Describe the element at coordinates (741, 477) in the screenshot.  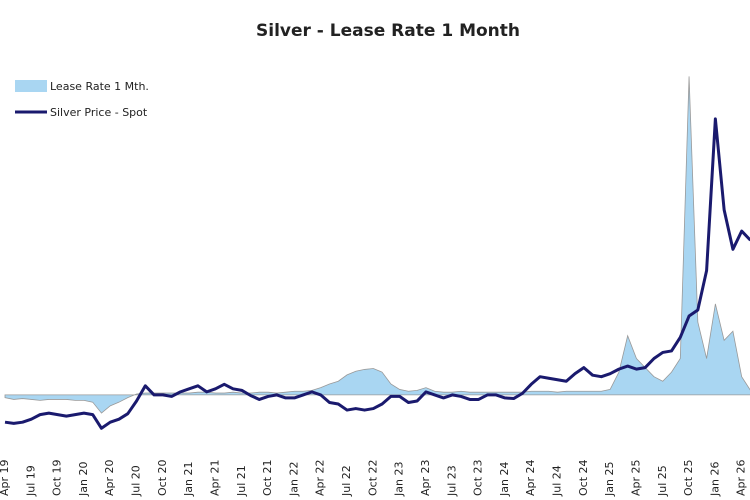
I see `x-tick-label: Apr 26` at that location.